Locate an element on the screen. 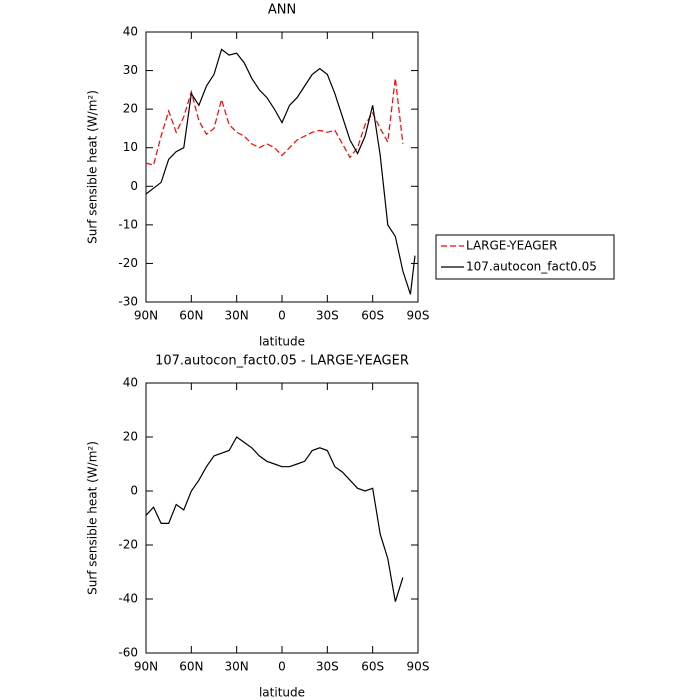 Image resolution: width=700 pixels, height=700 pixels. y-tick-label: -10 is located at coordinates (128, 224).